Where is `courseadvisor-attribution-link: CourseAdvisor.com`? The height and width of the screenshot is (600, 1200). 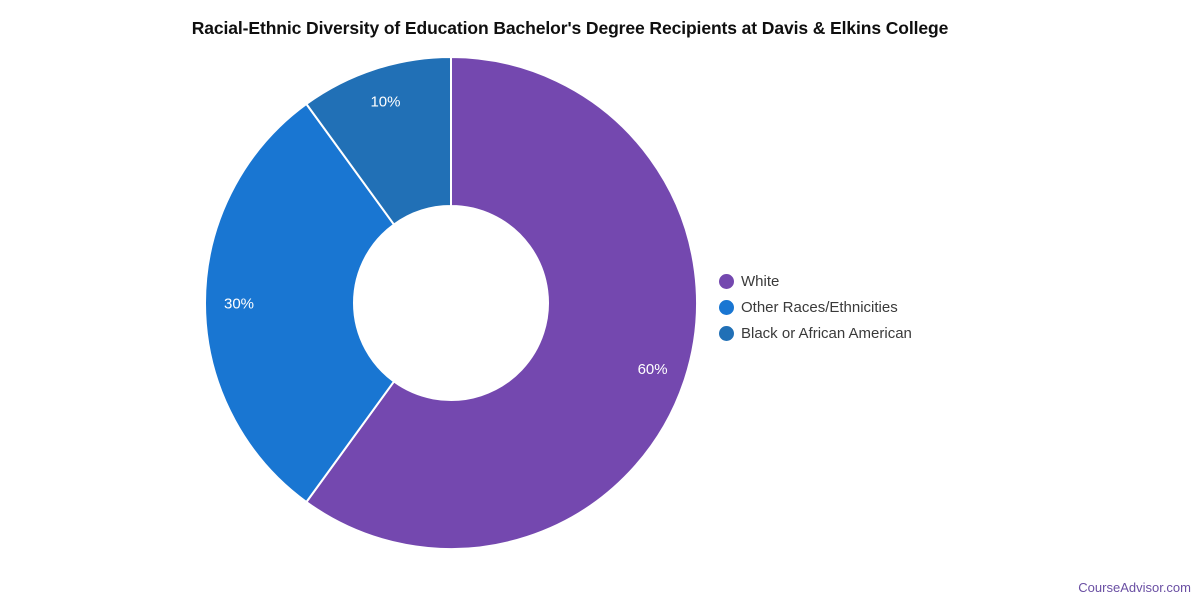
courseadvisor-attribution-link: CourseAdvisor.com is located at coordinates (1134, 587).